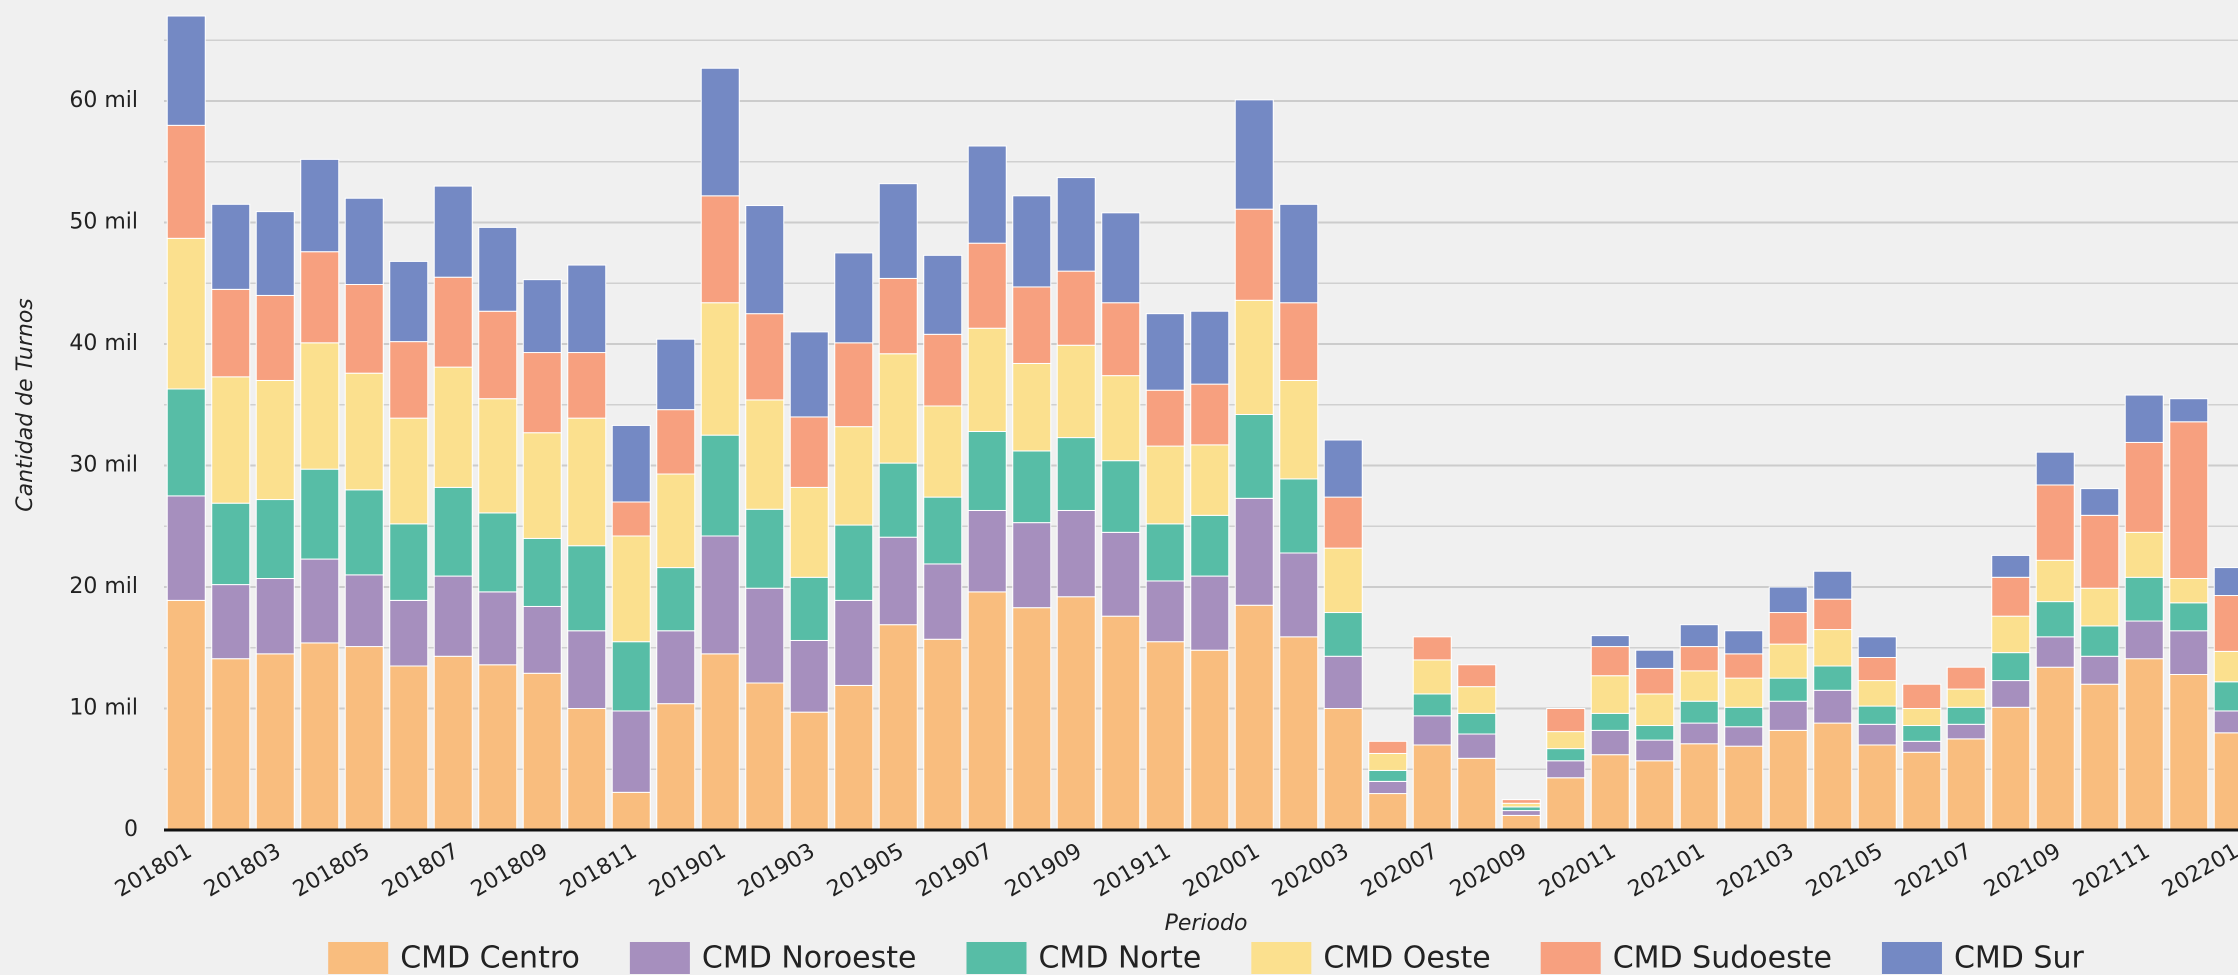 The image size is (2238, 975). I want to click on x-tick-label: 202007, so click(1399, 871).